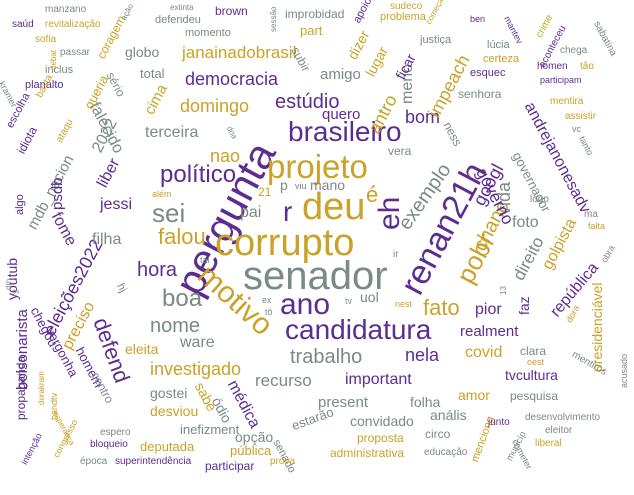 Image resolution: width=634 pixels, height=495 pixels. I want to click on word-nest: nest, so click(404, 304).